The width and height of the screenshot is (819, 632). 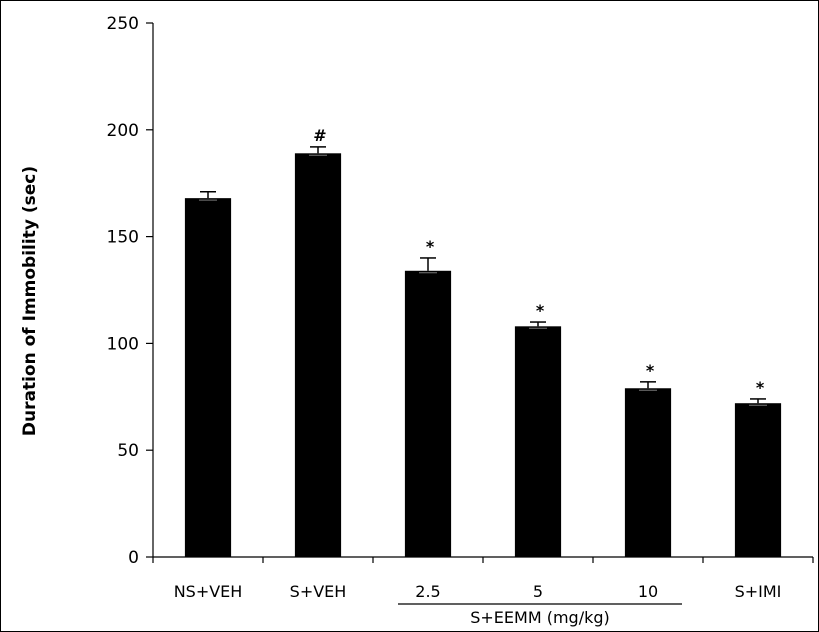 I want to click on x-tick-label: 2.5, so click(x=427, y=591).